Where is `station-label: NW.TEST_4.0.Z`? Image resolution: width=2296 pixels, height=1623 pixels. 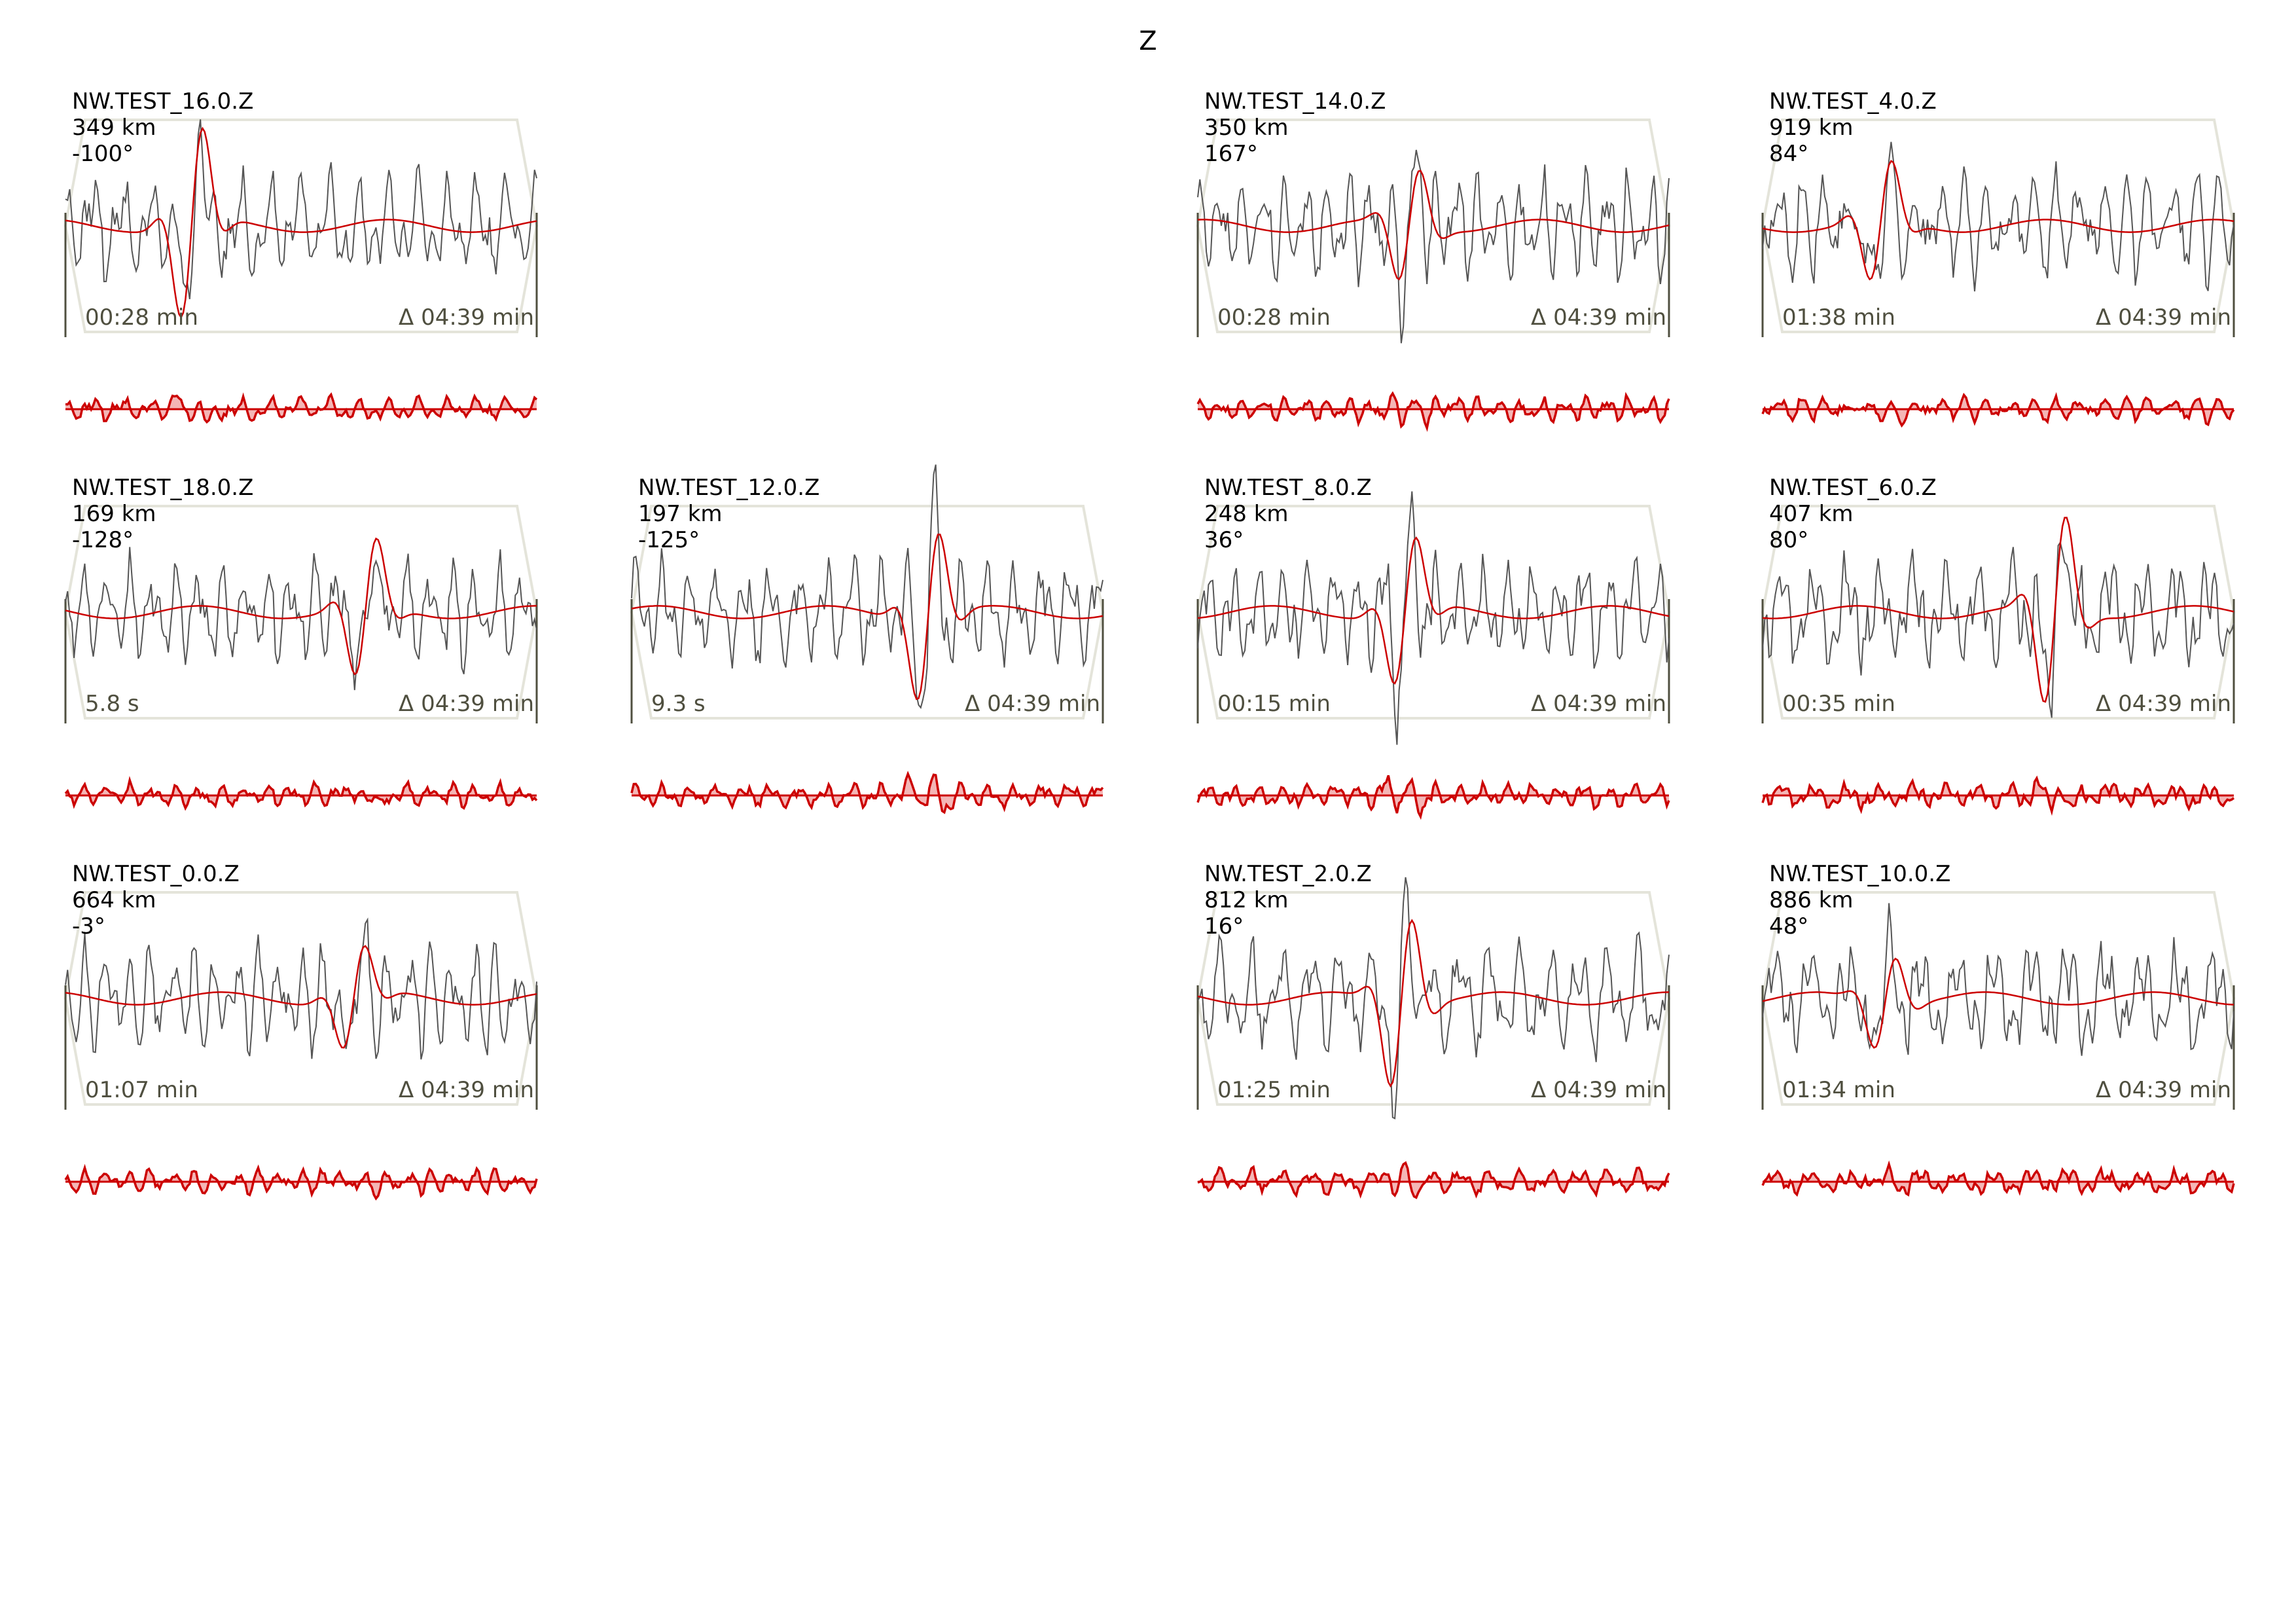 station-label: NW.TEST_4.0.Z is located at coordinates (1853, 101).